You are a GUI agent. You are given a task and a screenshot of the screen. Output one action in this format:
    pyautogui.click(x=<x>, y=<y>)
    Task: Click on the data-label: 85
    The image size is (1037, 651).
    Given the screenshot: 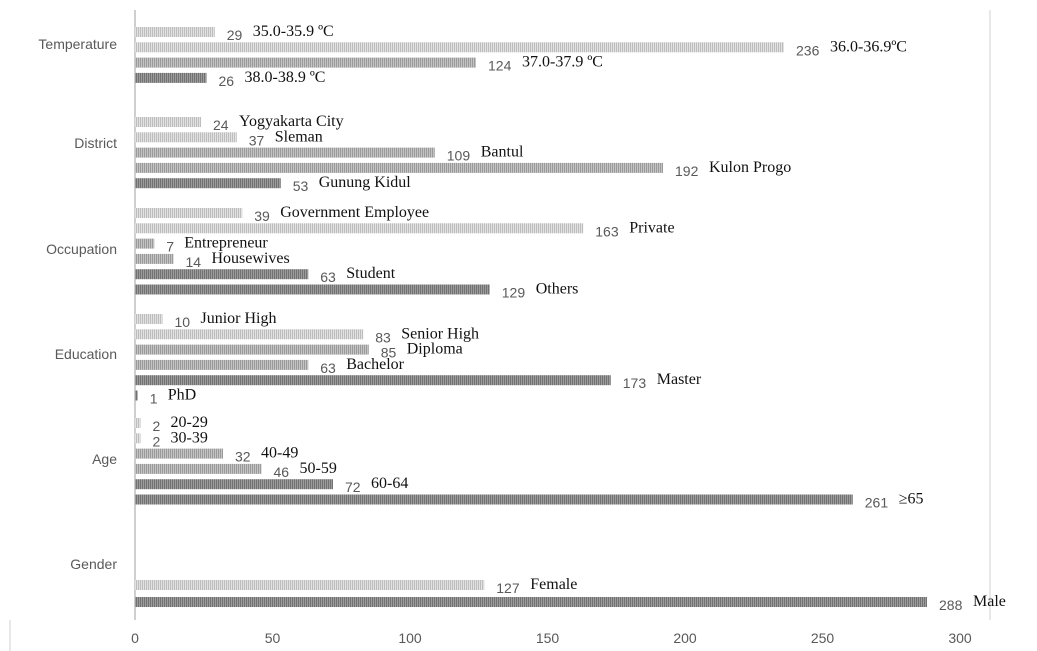 What is the action you would take?
    pyautogui.click(x=389, y=353)
    